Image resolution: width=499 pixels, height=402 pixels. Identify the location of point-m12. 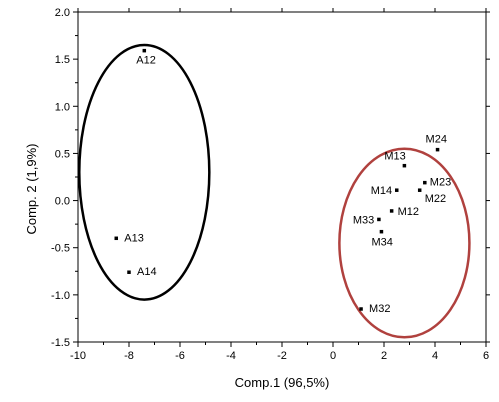
(391, 211).